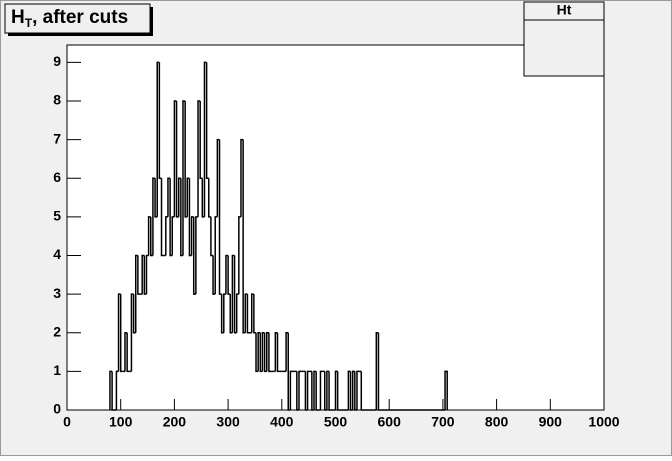 The image size is (672, 461). What do you see at coordinates (390, 422) in the screenshot?
I see `x-tick-label: 600` at bounding box center [390, 422].